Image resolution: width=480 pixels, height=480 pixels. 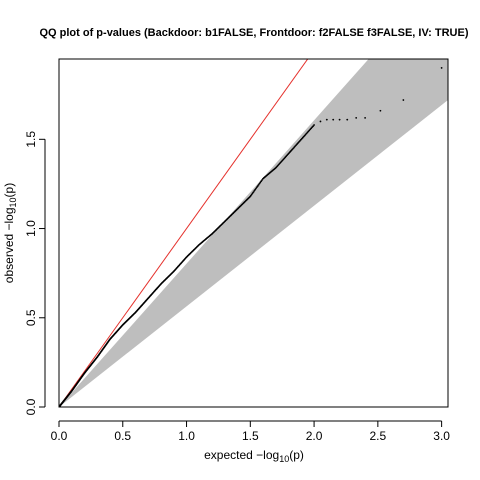 What do you see at coordinates (31, 406) in the screenshot?
I see `y-tick-label: 0.0` at bounding box center [31, 406].